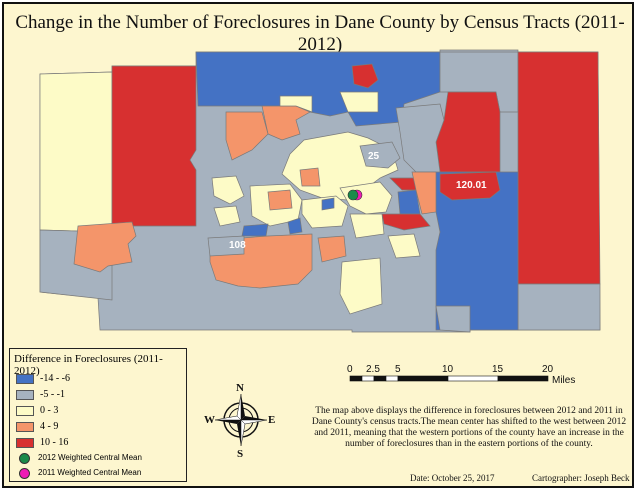  What do you see at coordinates (374, 156) in the screenshot?
I see `tract-label-25: 25` at bounding box center [374, 156].